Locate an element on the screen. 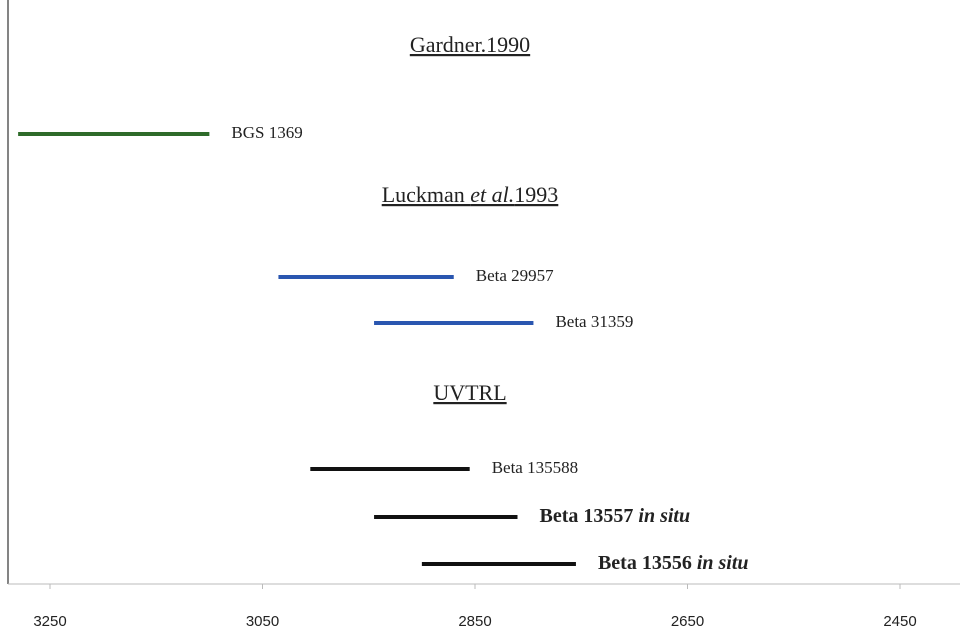 This screenshot has height=632, width=965. text-part: Beta 29957 is located at coordinates (515, 275).